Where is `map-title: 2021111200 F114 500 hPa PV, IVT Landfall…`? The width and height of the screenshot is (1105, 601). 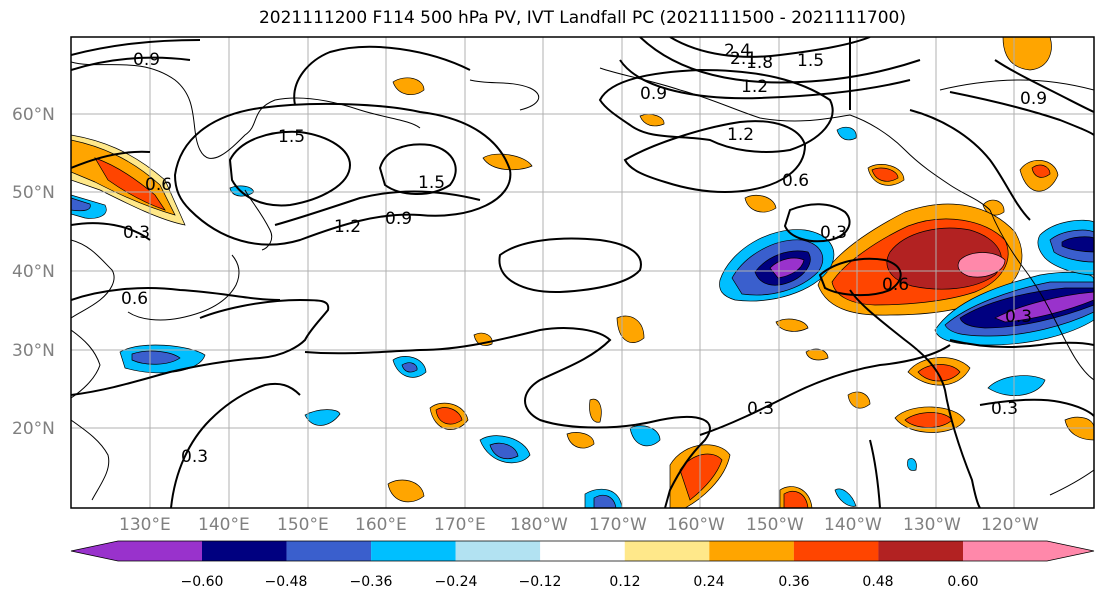
map-title: 2021111200 F114 500 hPa PV, IVT Landfall… is located at coordinates (582, 18).